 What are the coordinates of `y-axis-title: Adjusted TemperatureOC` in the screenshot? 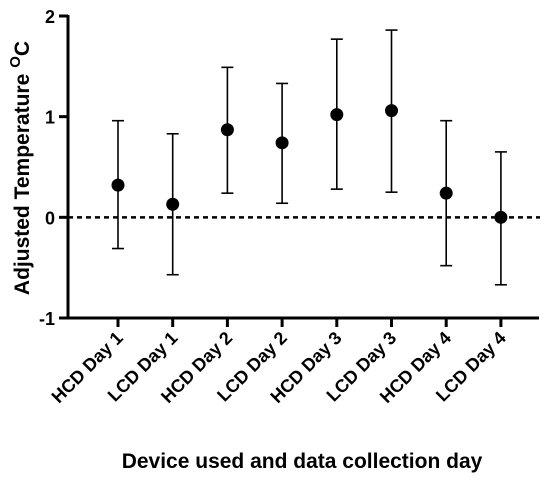 It's located at (20, 168).